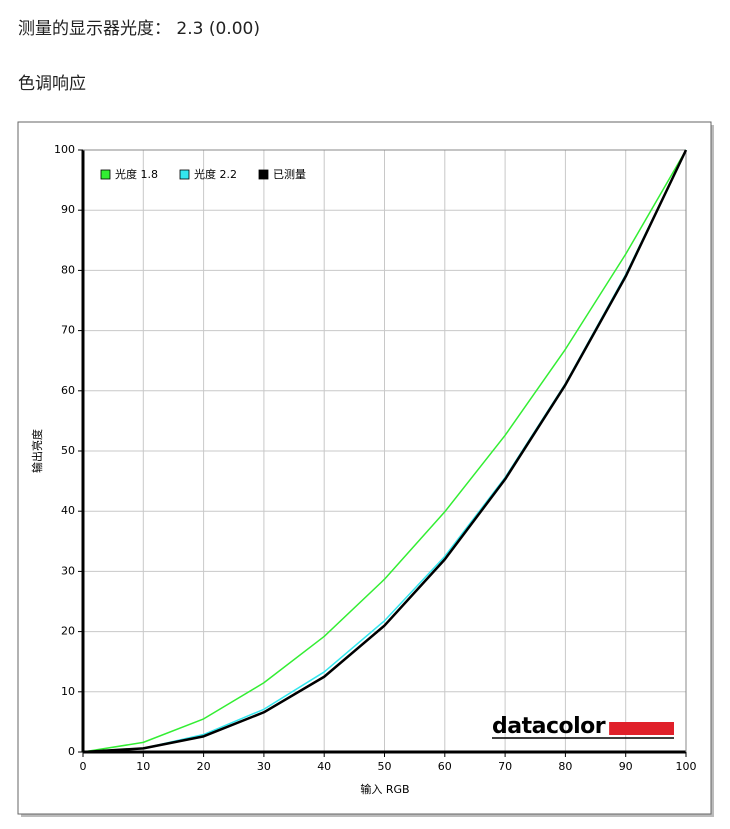 This screenshot has height=829, width=730. Describe the element at coordinates (289, 174) in the screenshot. I see `legend-label: 已测量` at that location.